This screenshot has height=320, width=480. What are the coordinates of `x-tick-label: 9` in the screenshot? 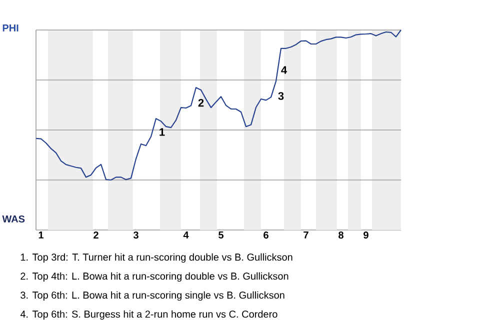 It's located at (366, 235).